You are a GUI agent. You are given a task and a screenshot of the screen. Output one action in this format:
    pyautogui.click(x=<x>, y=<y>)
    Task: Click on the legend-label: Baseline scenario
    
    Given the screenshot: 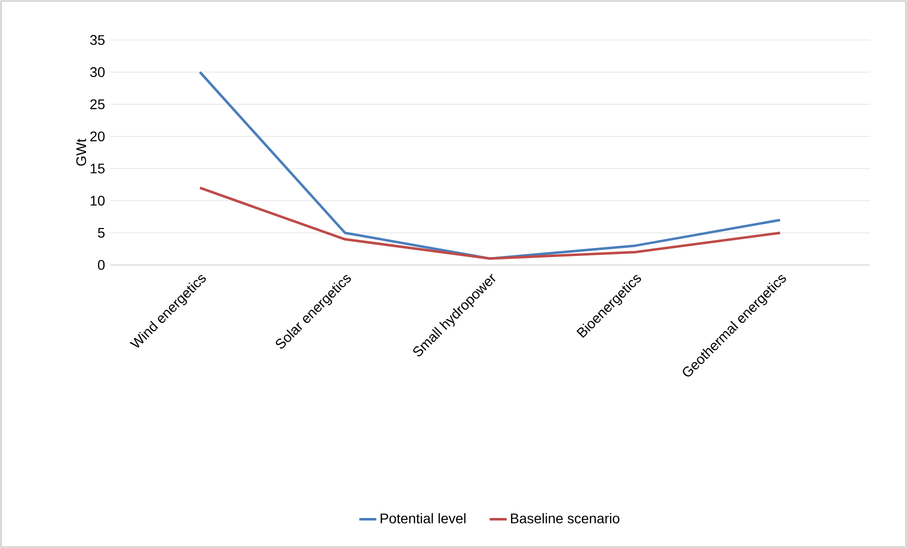 What is the action you would take?
    pyautogui.click(x=565, y=518)
    